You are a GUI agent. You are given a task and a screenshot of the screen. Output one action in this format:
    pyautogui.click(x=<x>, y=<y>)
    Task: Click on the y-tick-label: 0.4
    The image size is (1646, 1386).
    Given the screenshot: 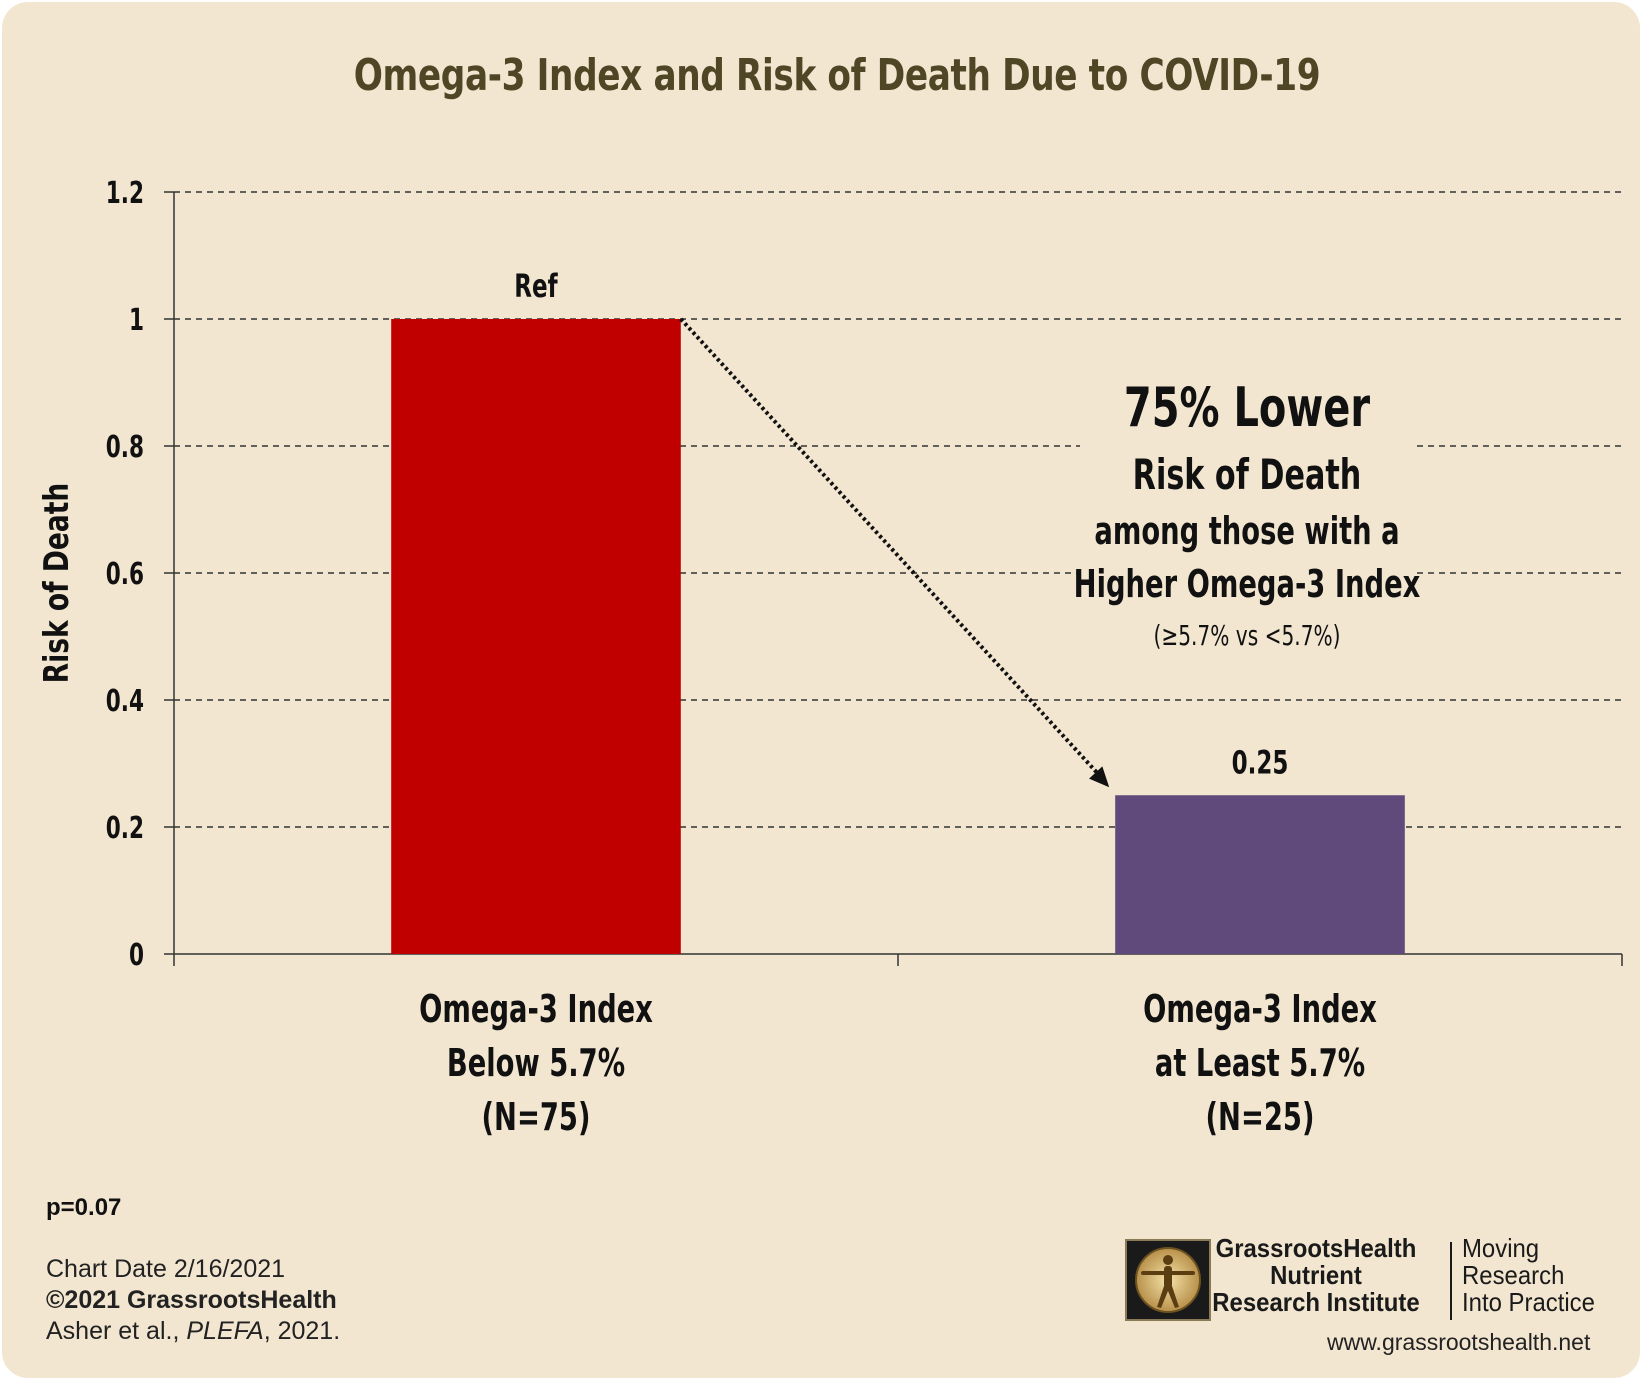 What is the action you would take?
    pyautogui.click(x=125, y=702)
    